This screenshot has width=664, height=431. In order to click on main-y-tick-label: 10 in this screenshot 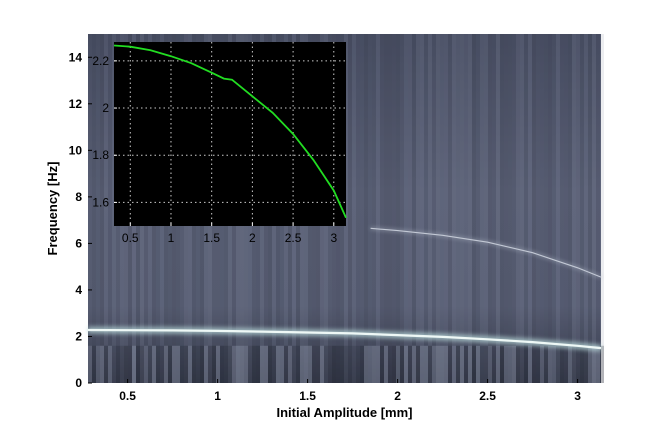, I will do `click(76, 150)`.